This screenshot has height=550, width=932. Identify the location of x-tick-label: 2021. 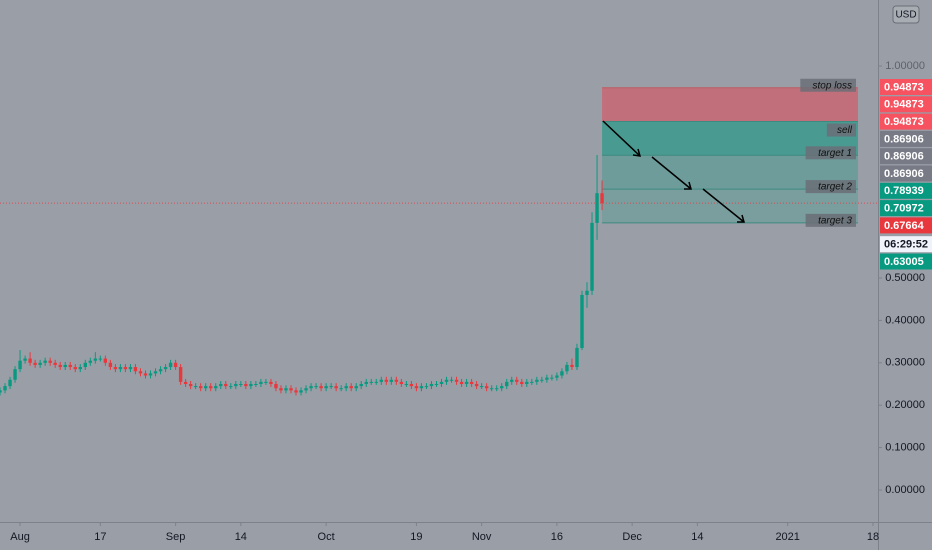
(787, 537).